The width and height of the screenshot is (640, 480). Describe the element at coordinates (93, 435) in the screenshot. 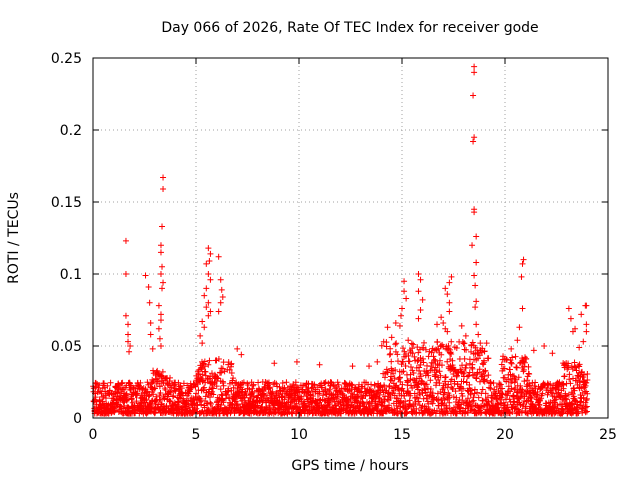

I see `x-tick-label: 0` at that location.